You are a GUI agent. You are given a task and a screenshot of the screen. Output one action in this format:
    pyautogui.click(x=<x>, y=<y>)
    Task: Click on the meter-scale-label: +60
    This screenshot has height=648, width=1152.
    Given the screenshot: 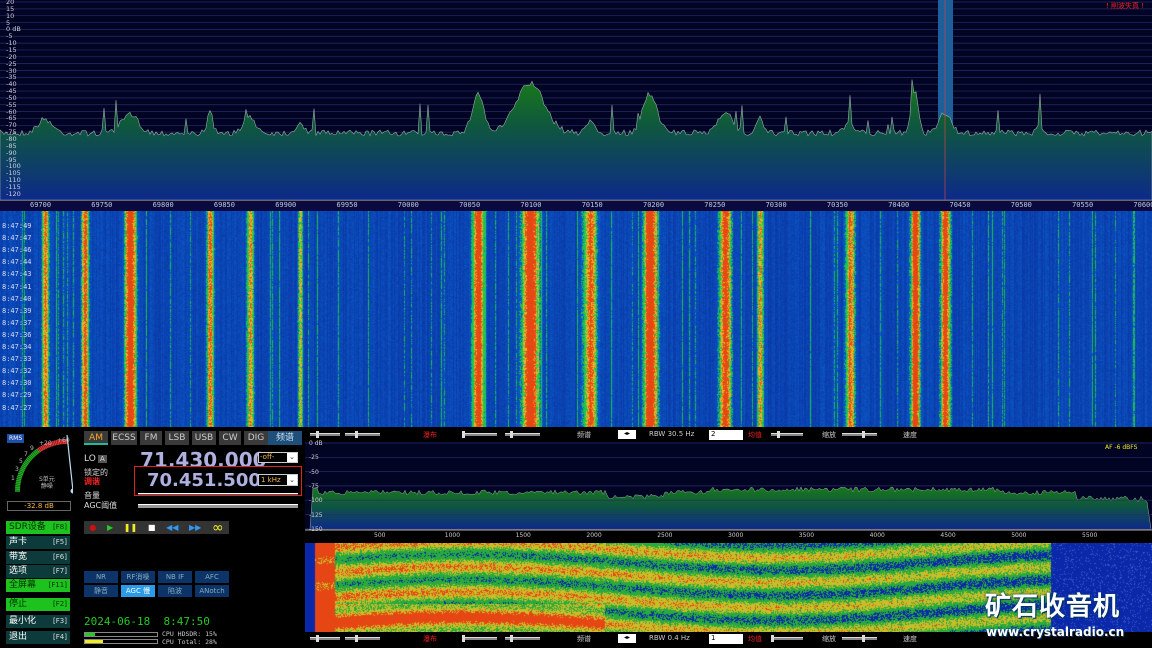 What is the action you would take?
    pyautogui.click(x=63, y=440)
    